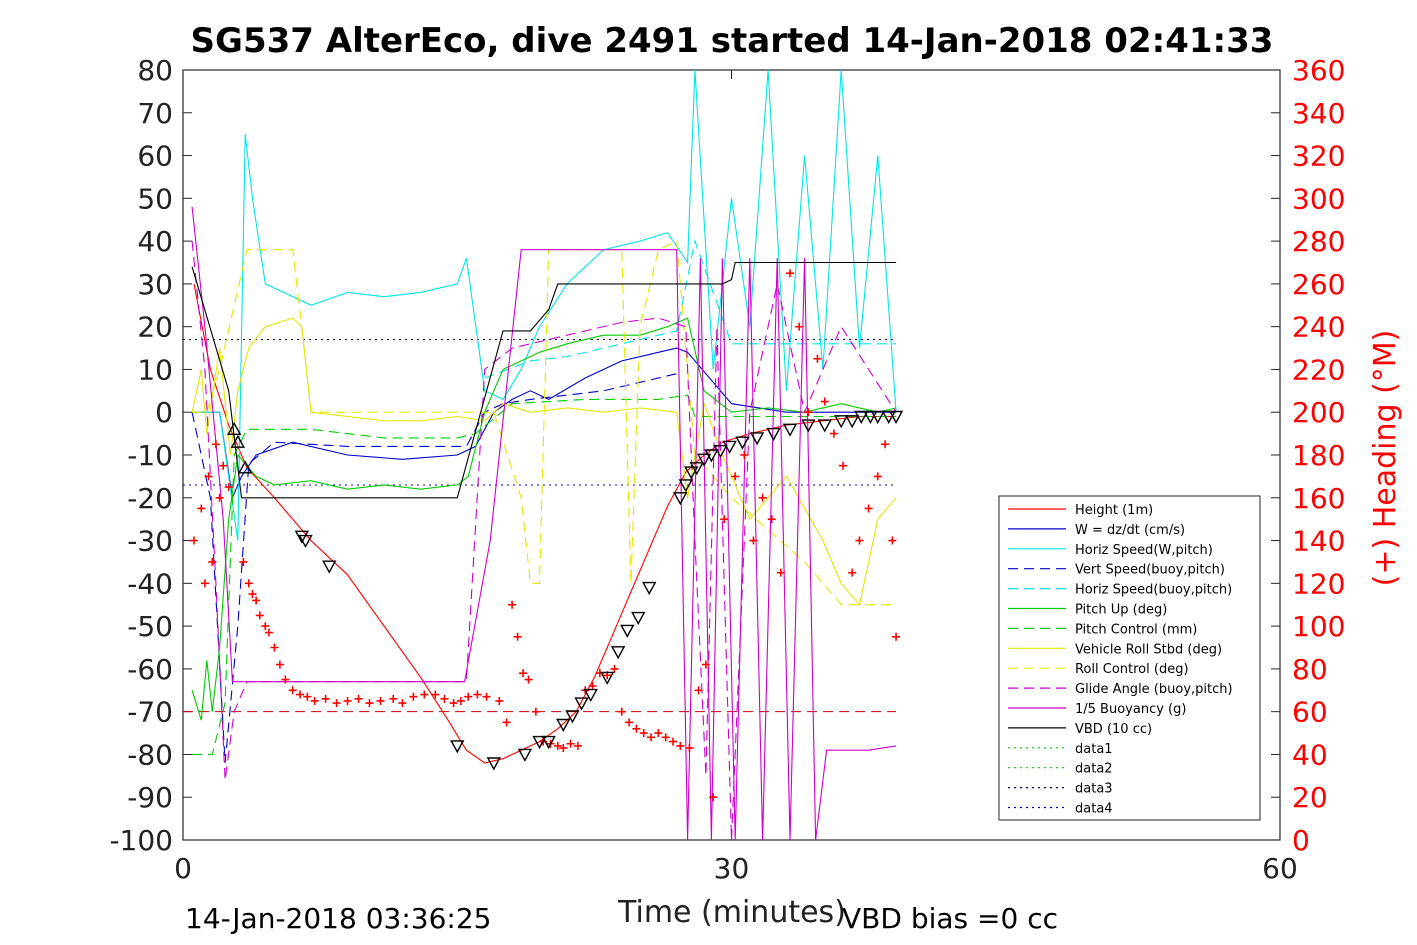  What do you see at coordinates (1114, 510) in the screenshot?
I see `legend-label: Height (1m)` at bounding box center [1114, 510].